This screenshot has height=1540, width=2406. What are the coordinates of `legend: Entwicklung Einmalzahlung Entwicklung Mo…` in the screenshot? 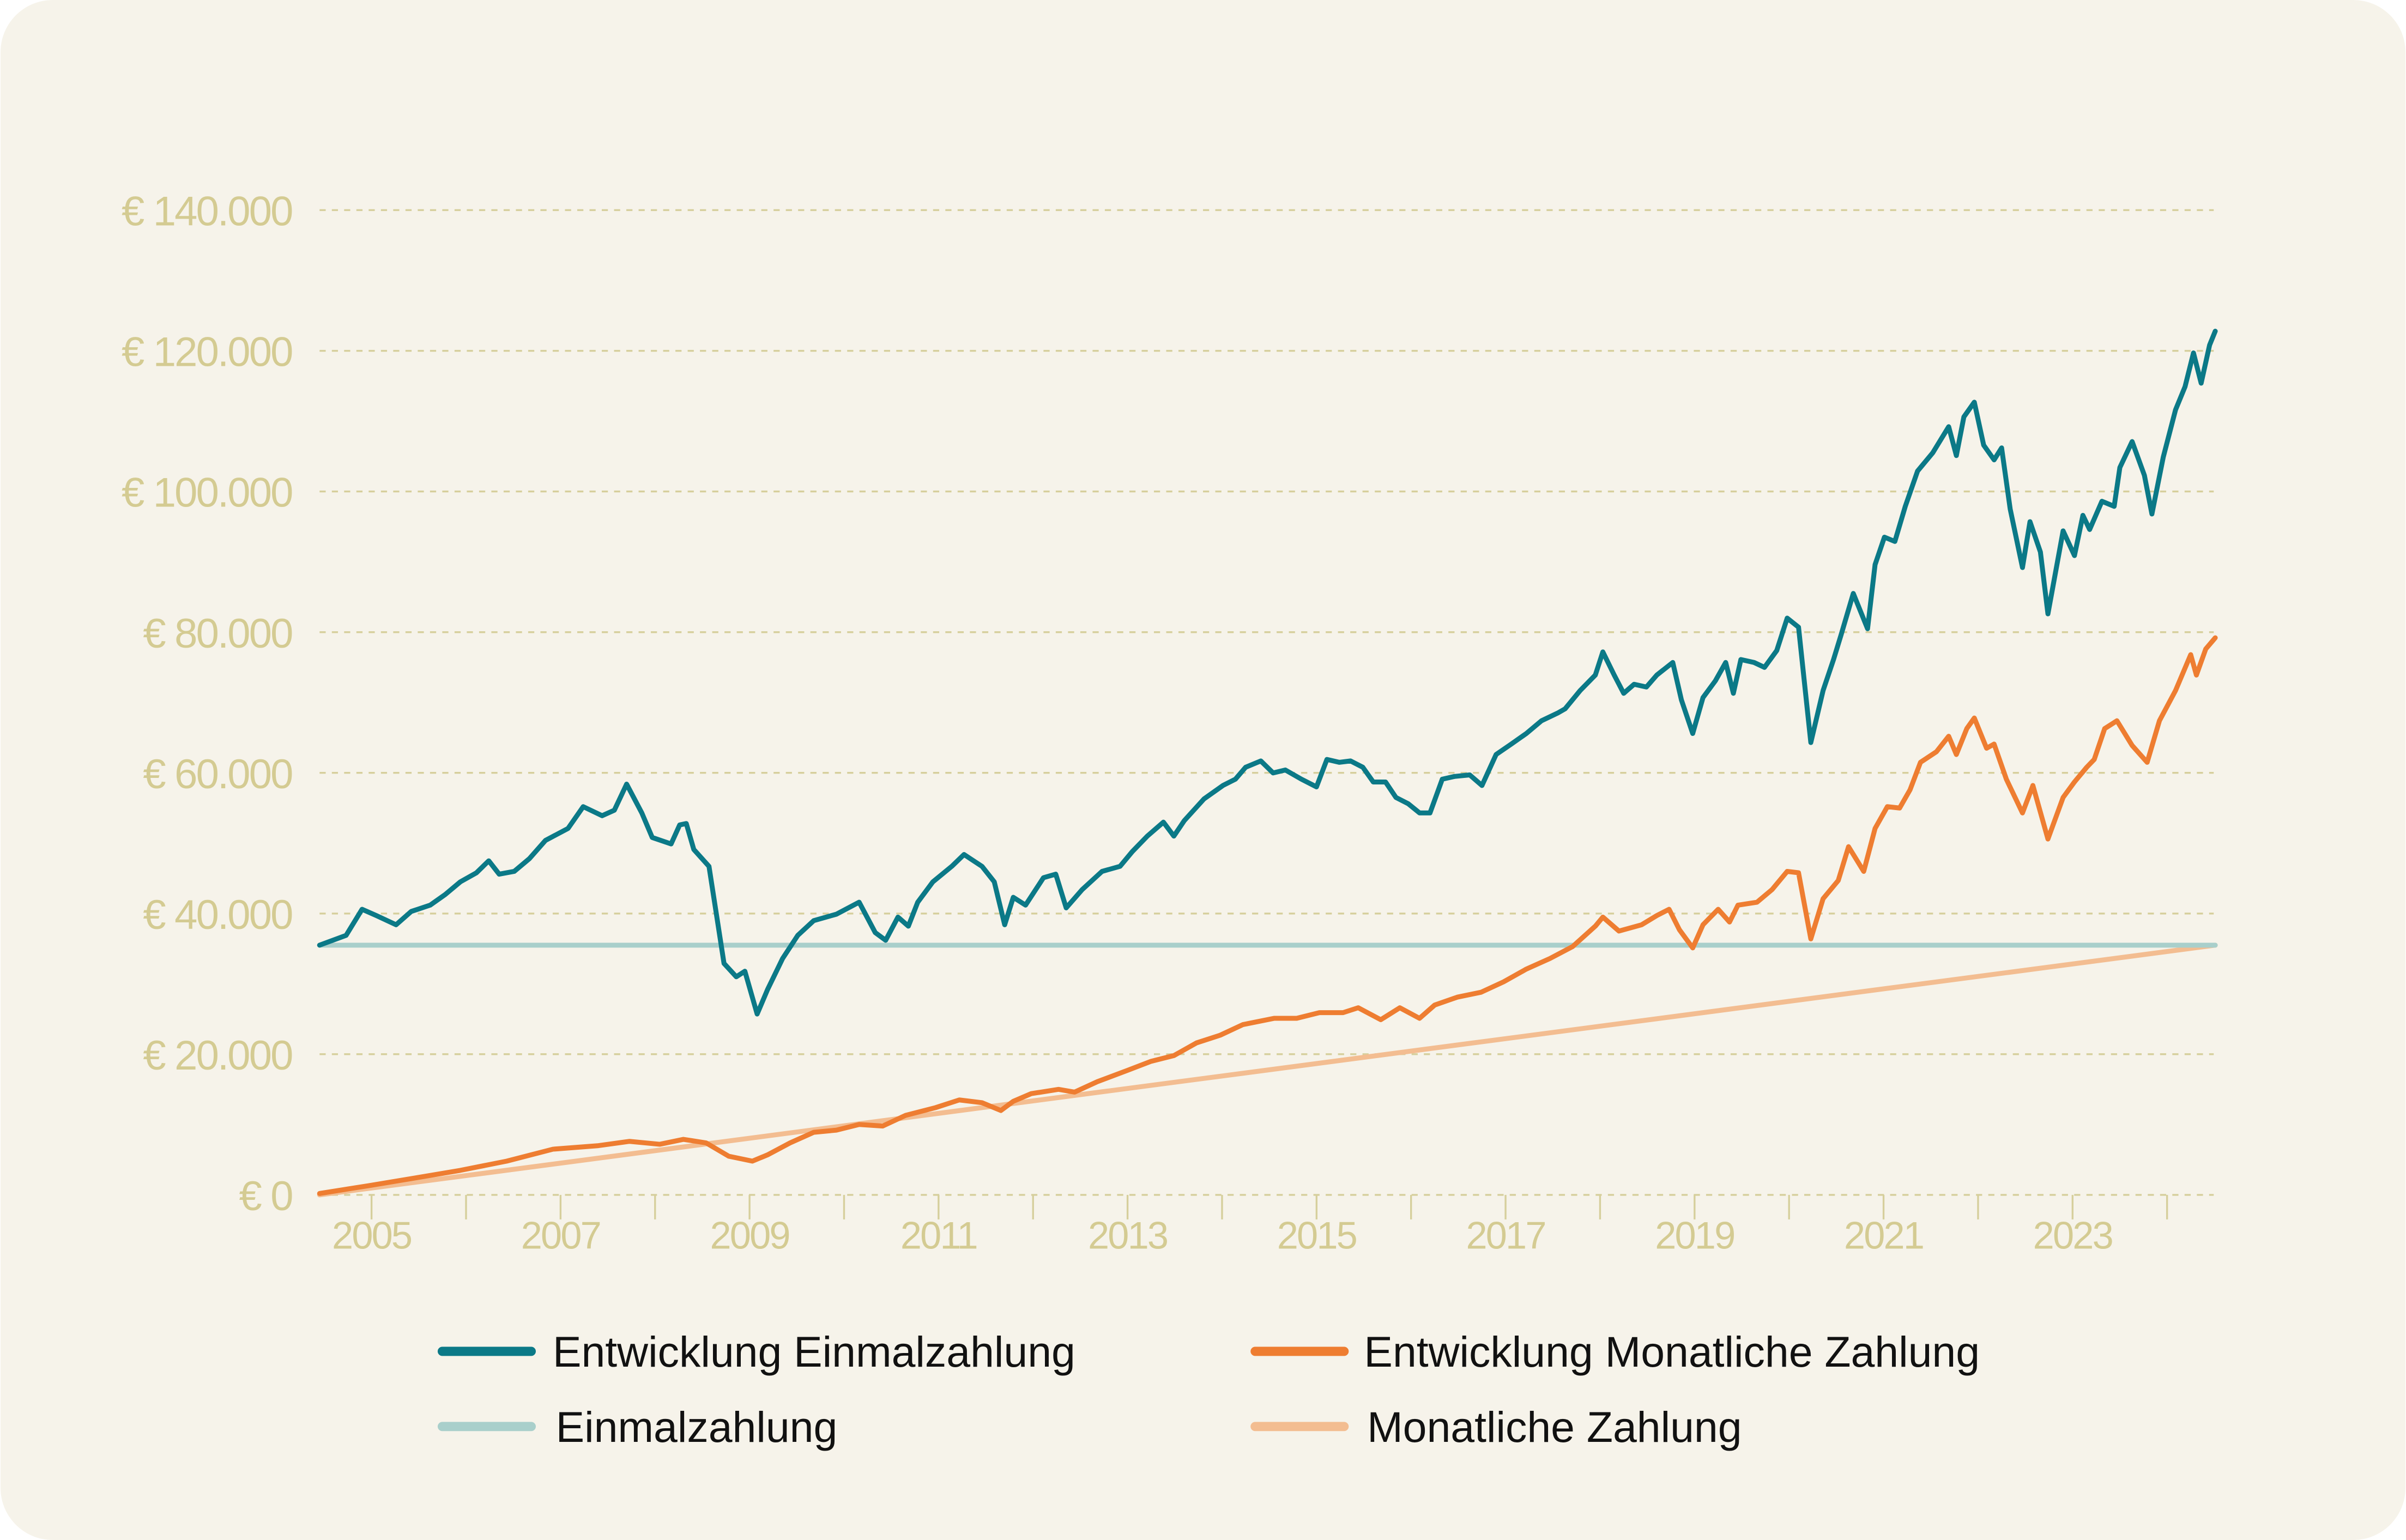 It's located at (1208, 1389).